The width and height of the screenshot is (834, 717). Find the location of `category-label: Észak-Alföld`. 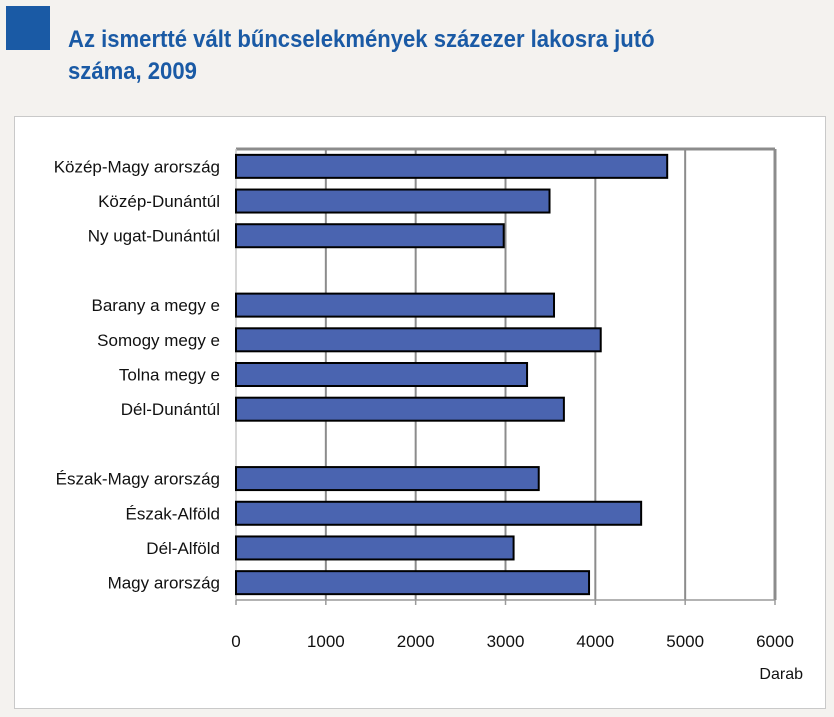

category-label: Észak-Alföld is located at coordinates (173, 513).